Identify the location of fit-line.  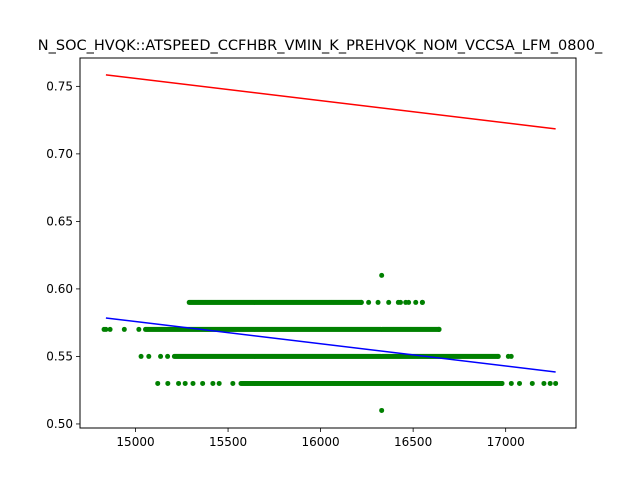
(330, 345).